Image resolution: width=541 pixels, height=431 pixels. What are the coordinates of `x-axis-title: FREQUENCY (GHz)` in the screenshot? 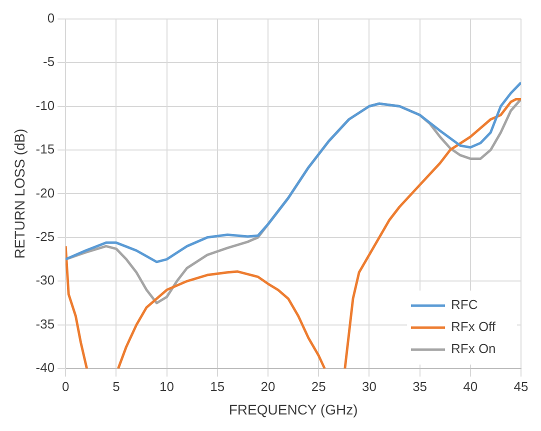 It's located at (293, 409).